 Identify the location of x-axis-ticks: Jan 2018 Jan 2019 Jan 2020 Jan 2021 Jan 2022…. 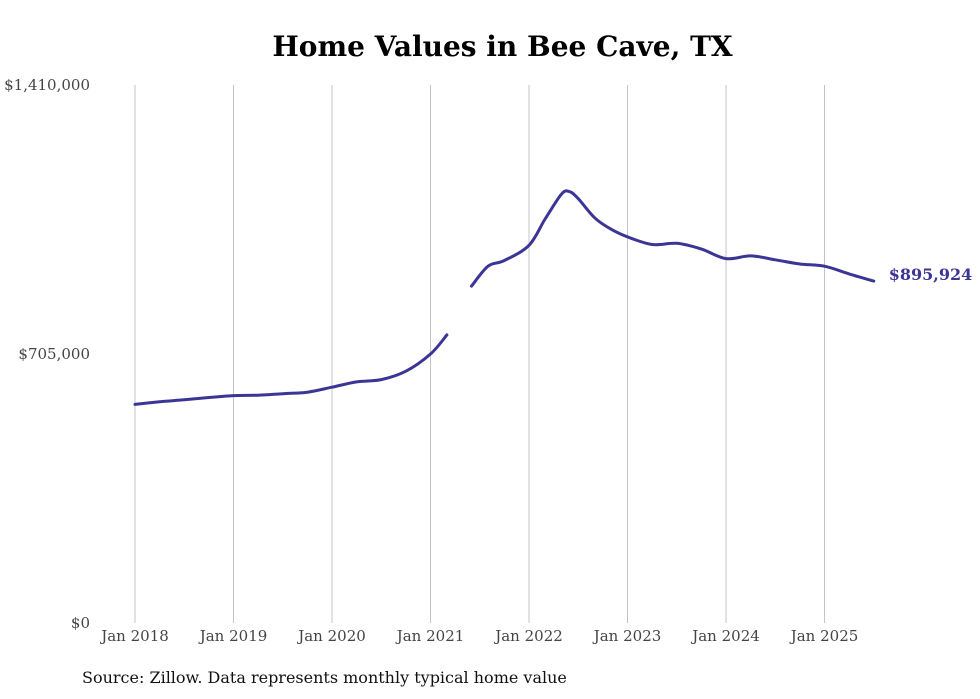
(478, 636).